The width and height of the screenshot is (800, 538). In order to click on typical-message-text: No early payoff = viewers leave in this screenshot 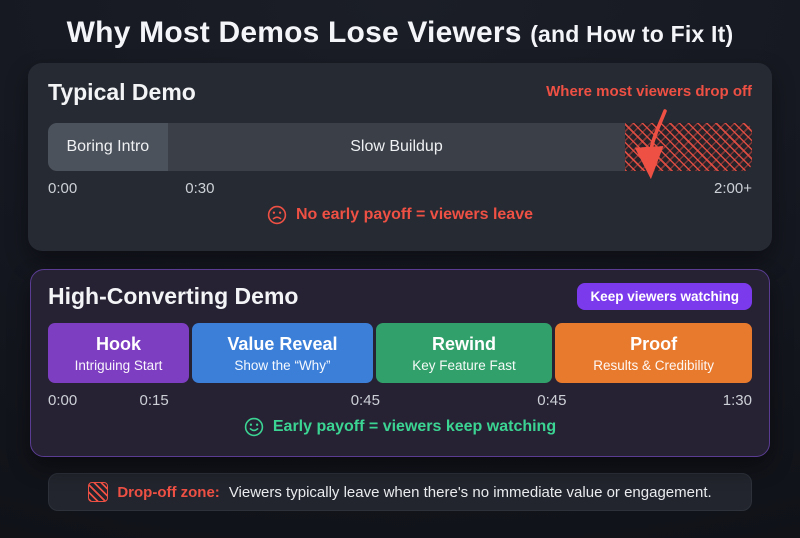, I will do `click(414, 214)`.